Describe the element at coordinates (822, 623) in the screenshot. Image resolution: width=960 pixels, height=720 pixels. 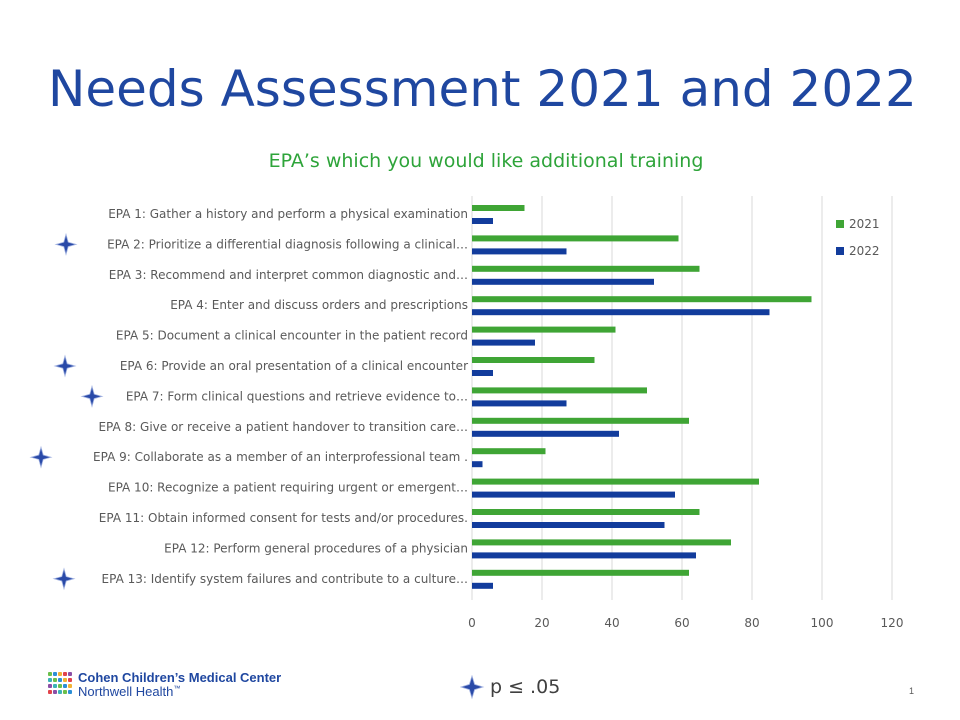
I see `x-tick-label: 100` at that location.